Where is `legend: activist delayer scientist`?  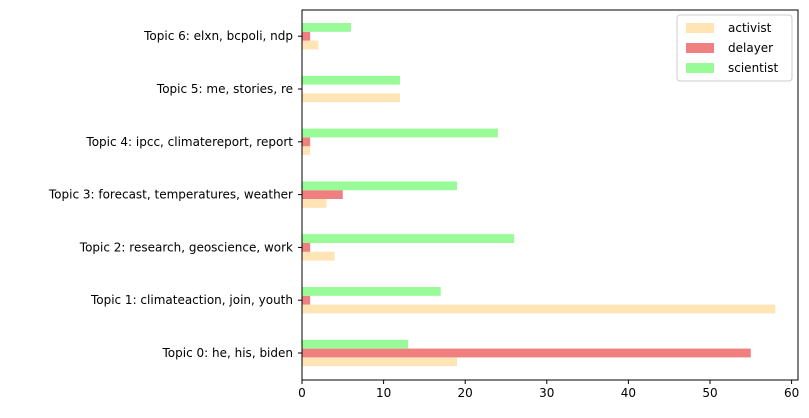 legend: activist delayer scientist is located at coordinates (734, 48).